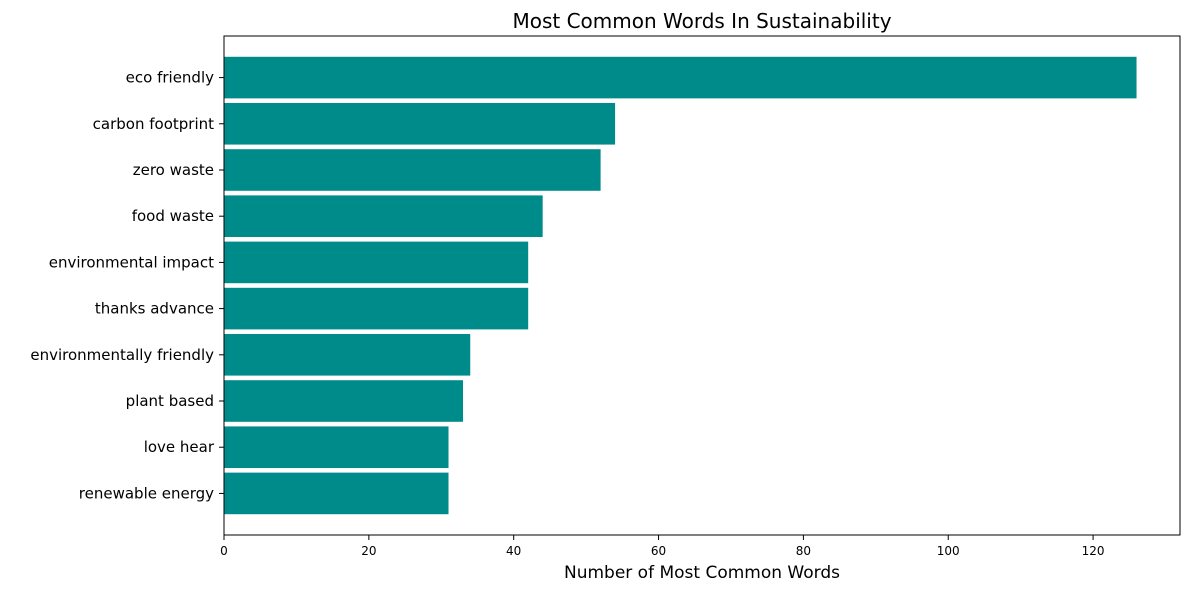 The image size is (1189, 591). What do you see at coordinates (368, 551) in the screenshot?
I see `x-tick-label: 20` at bounding box center [368, 551].